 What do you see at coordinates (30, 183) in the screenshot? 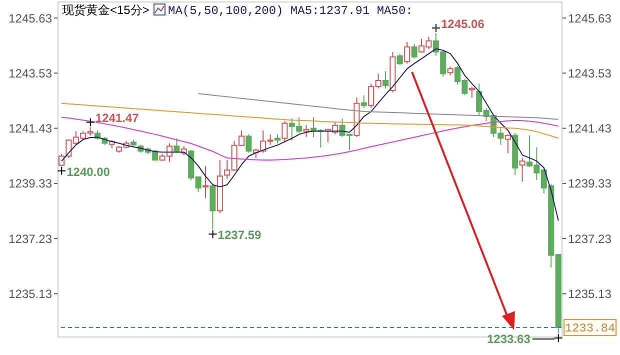
I see `y-tick-label: 1239.33` at bounding box center [30, 183].